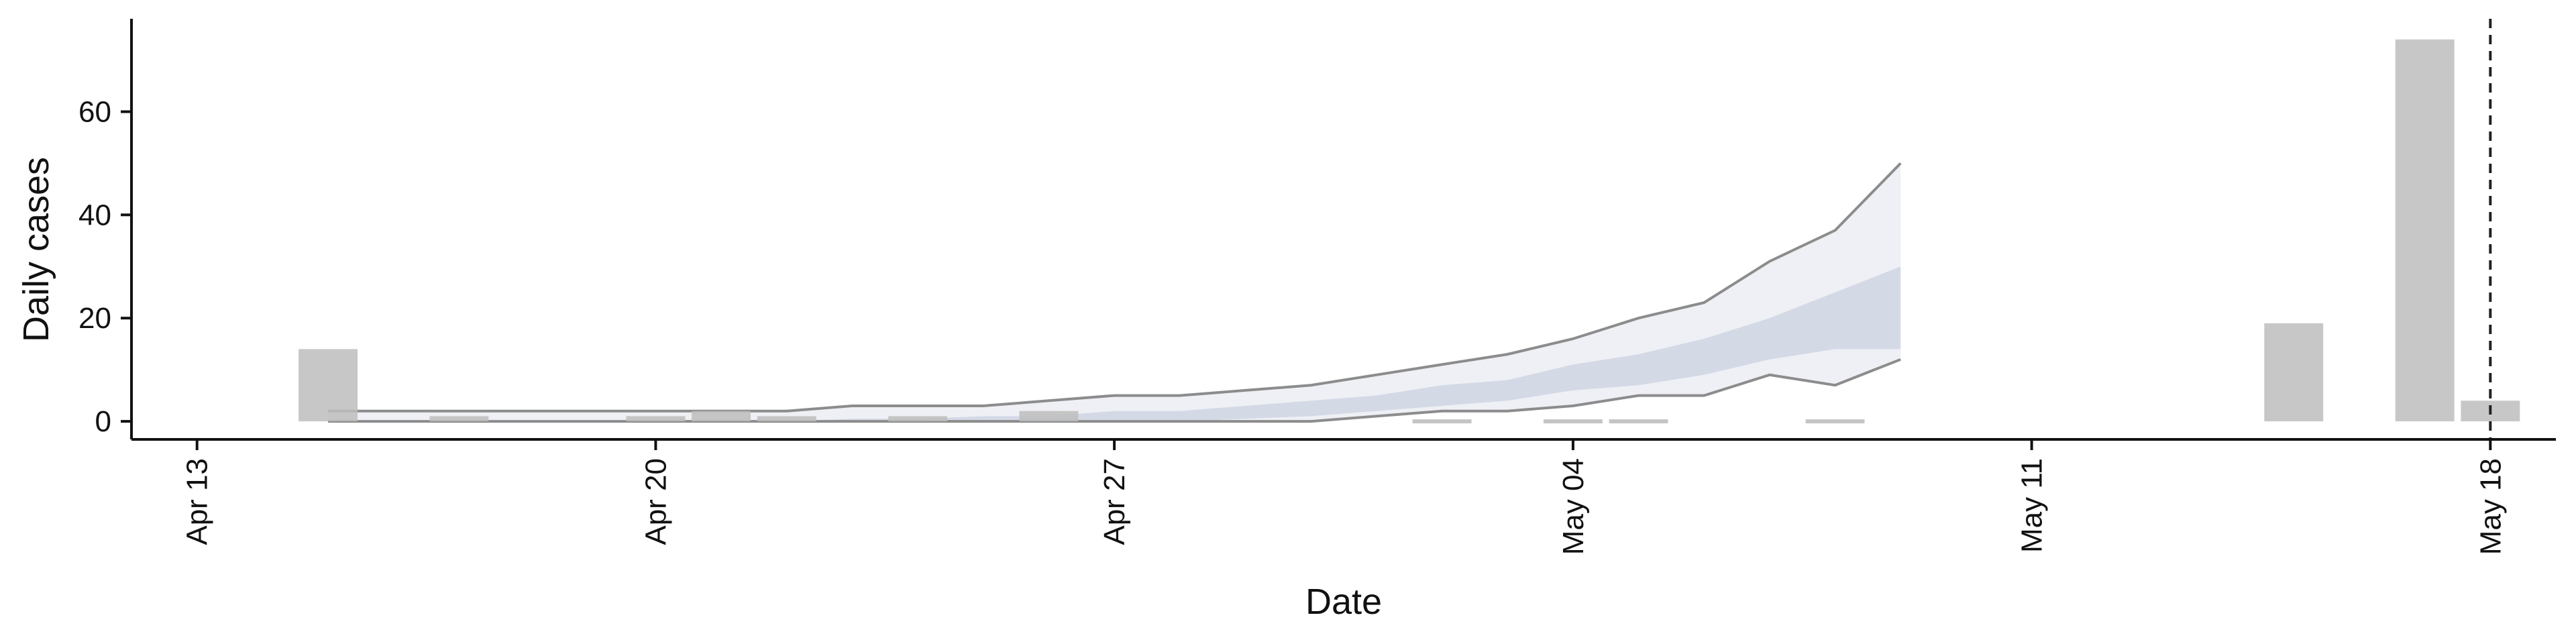 The image size is (2576, 644). Describe the element at coordinates (104, 267) in the screenshot. I see `y-ticks-layer: 0 20 40 60` at that location.